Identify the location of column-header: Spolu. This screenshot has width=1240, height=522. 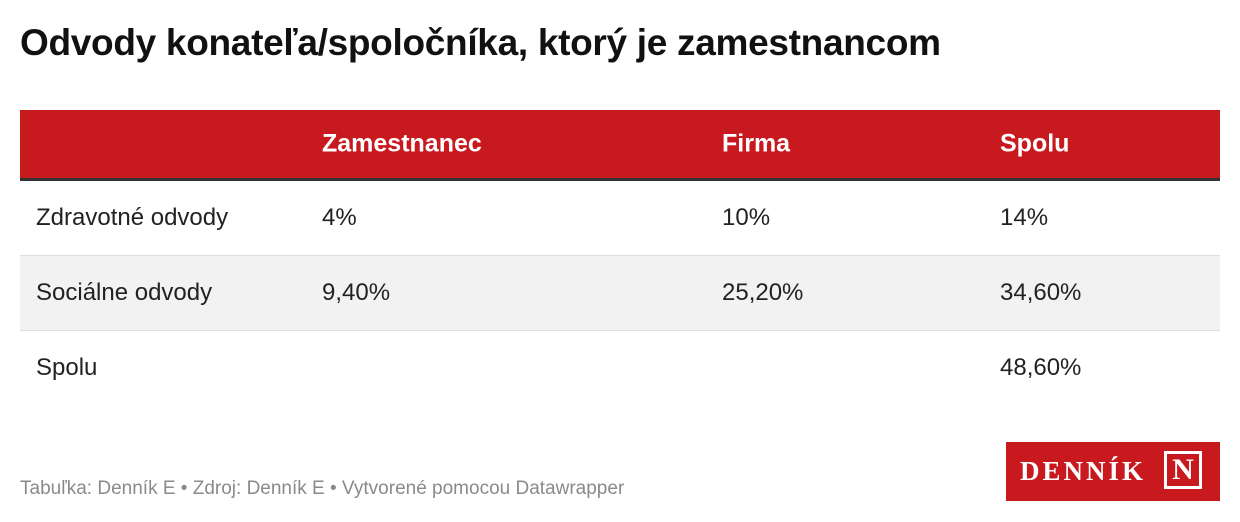
(1035, 143).